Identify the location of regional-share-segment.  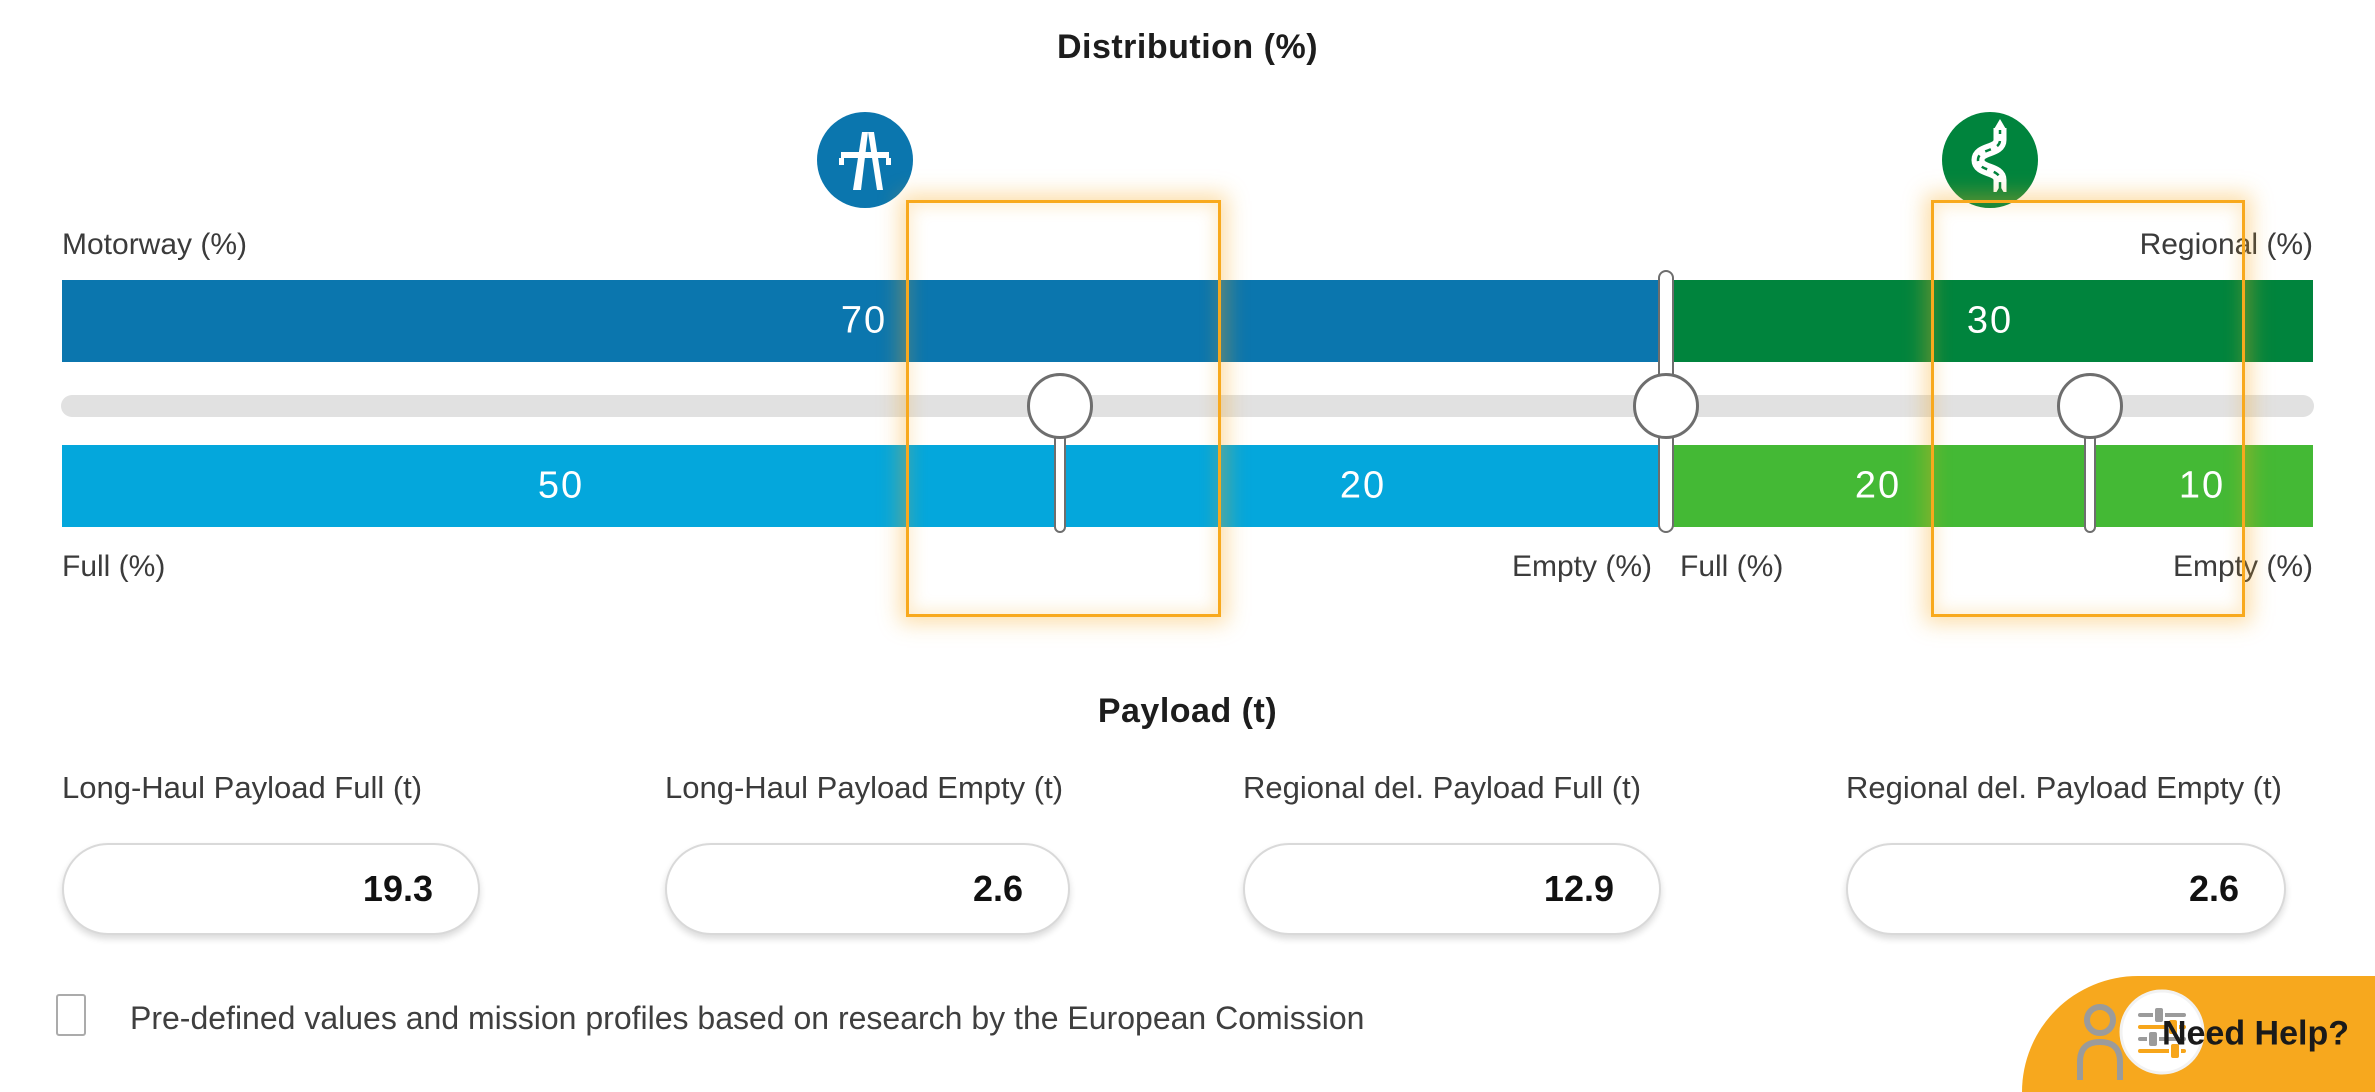
(1989, 321).